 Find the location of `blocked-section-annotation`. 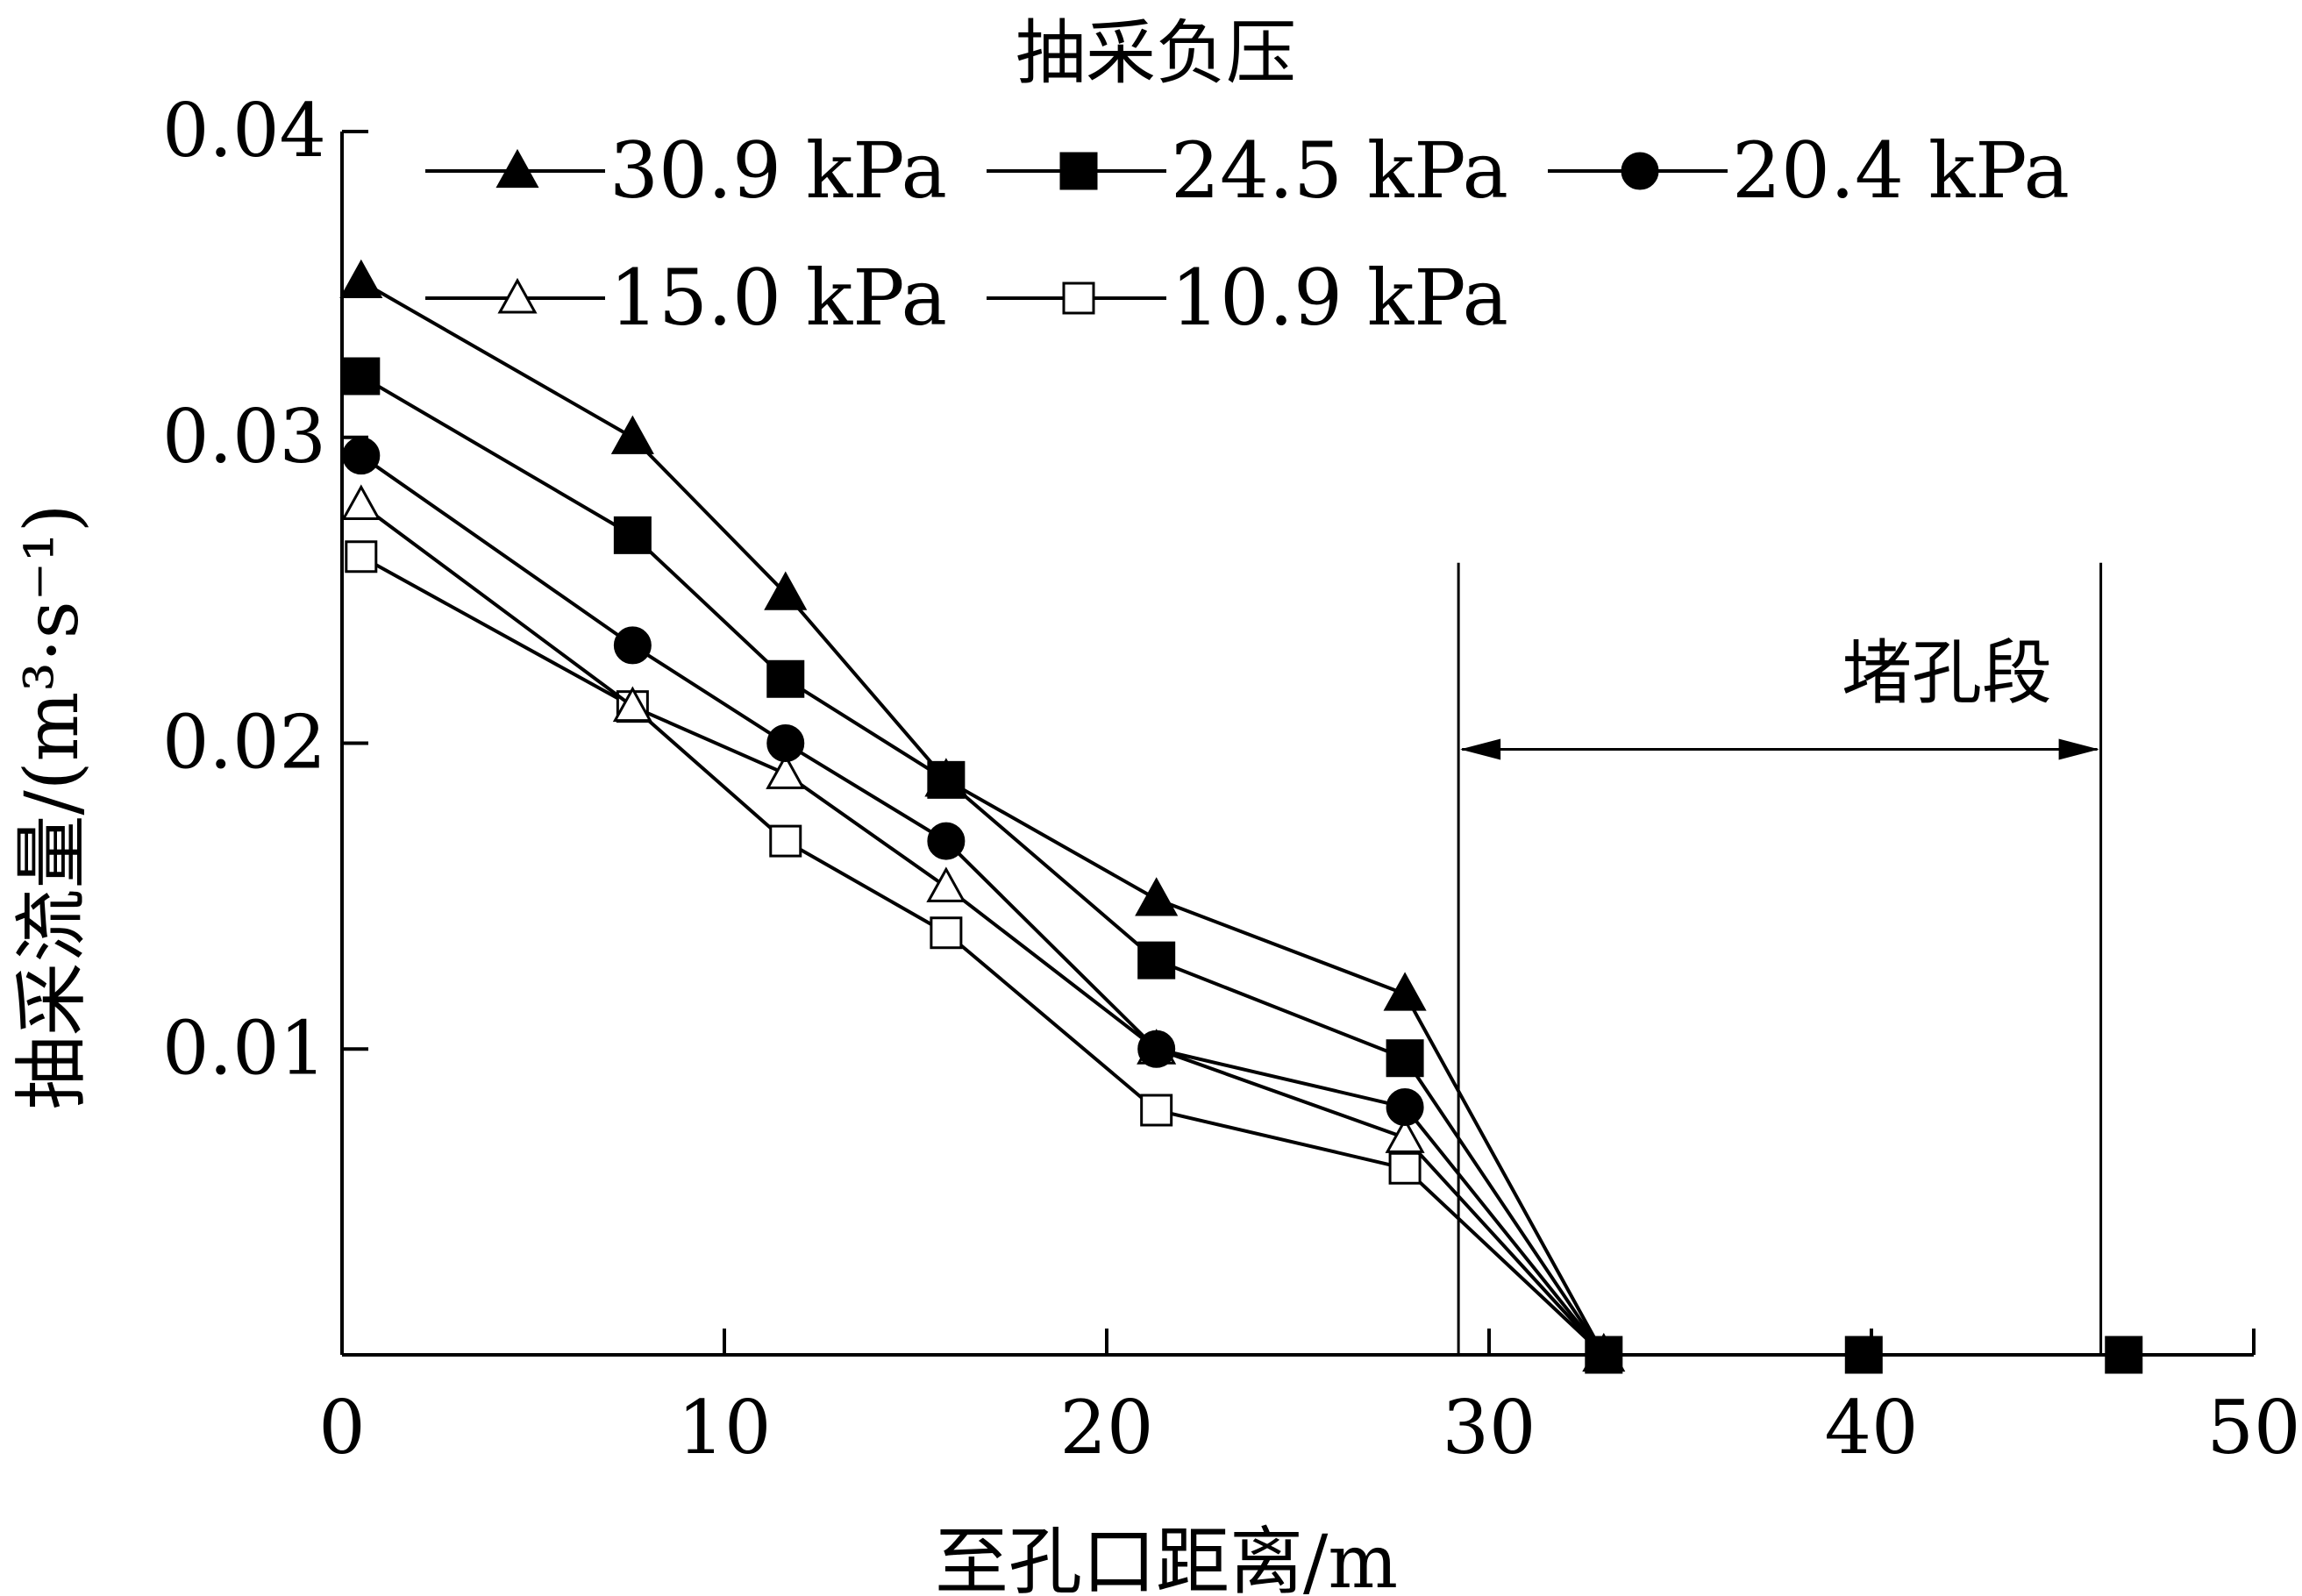

blocked-section-annotation is located at coordinates (1780, 958).